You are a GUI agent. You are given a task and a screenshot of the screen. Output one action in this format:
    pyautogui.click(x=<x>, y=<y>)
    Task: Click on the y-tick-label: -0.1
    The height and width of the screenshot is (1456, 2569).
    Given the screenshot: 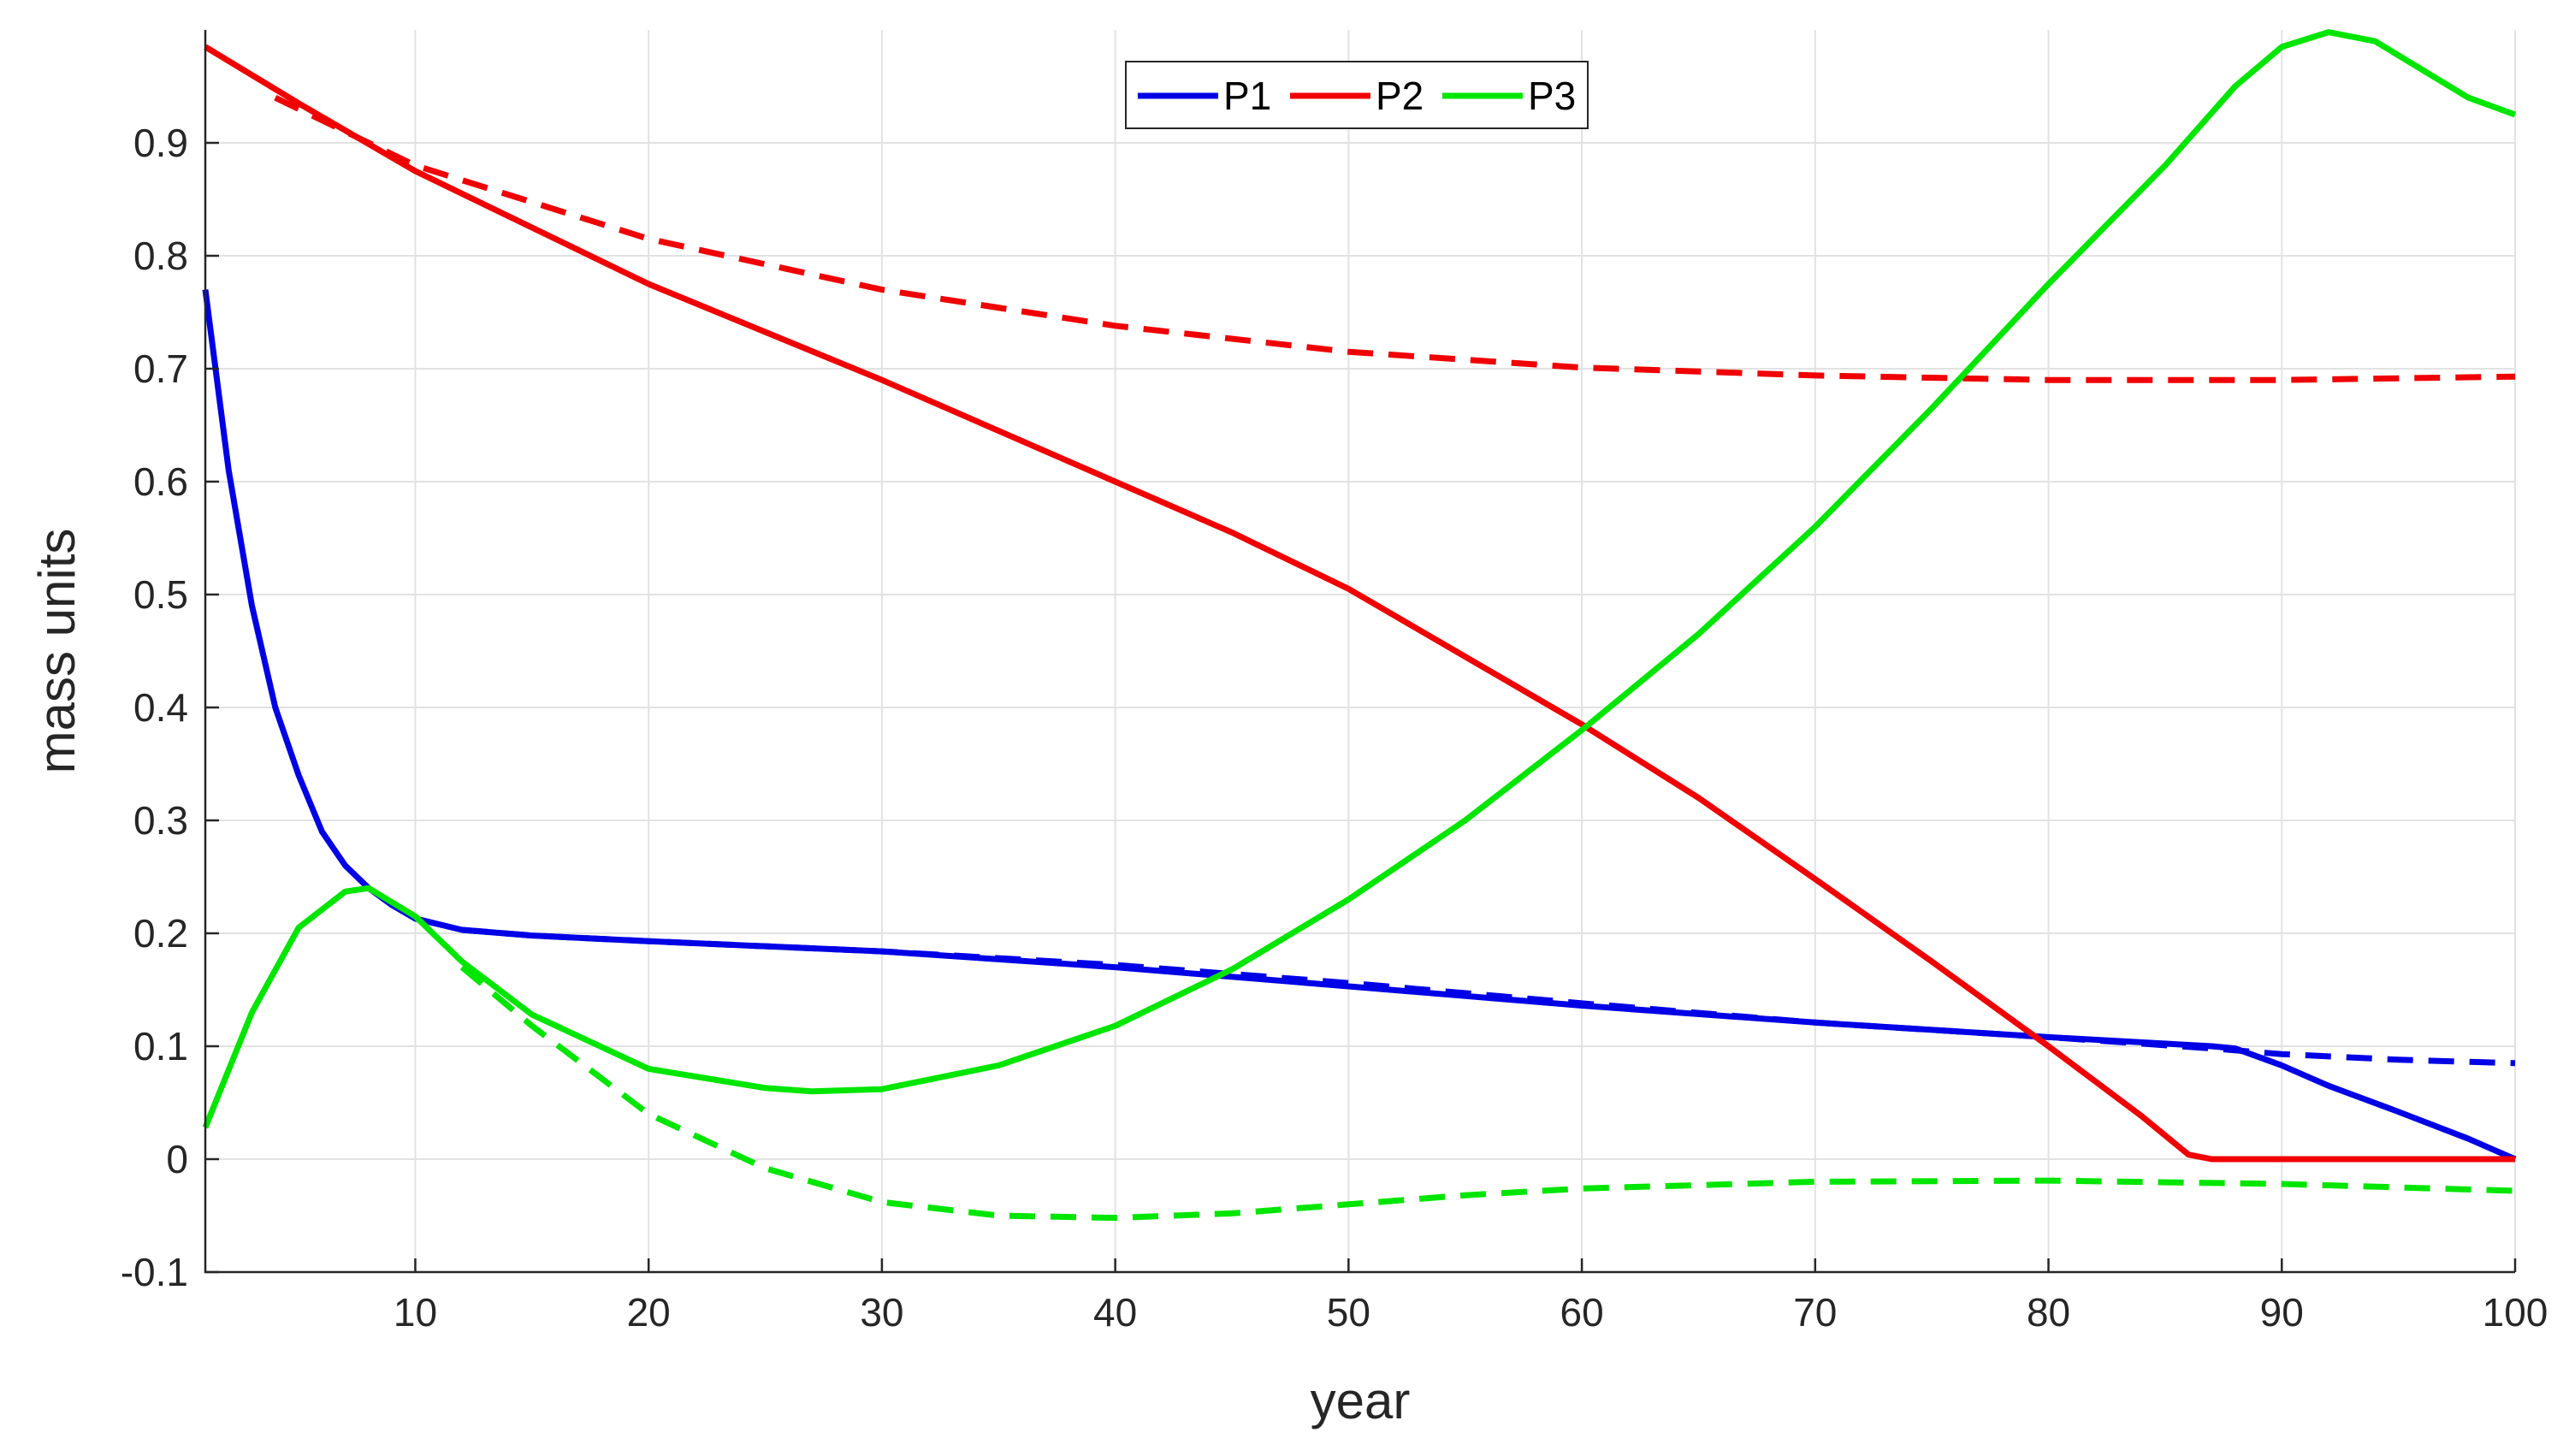 What is the action you would take?
    pyautogui.click(x=154, y=1272)
    